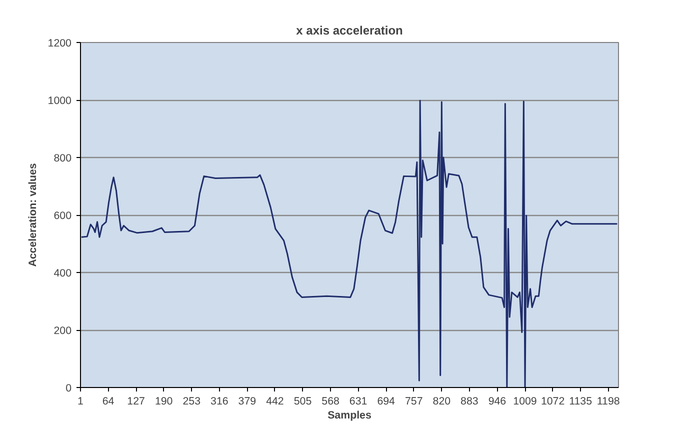  What do you see at coordinates (247, 402) in the screenshot?
I see `x-tick-label: 379` at bounding box center [247, 402].